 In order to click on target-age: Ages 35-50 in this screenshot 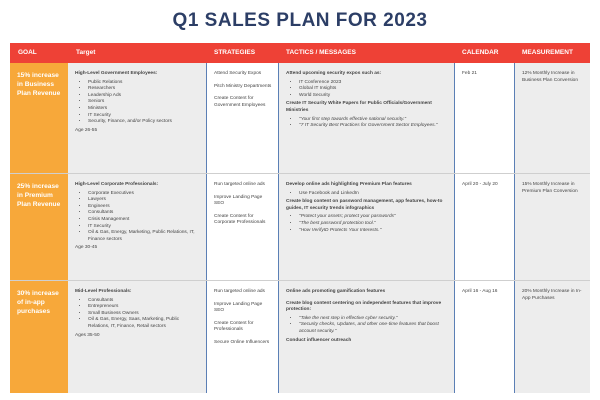, I will do `click(87, 335)`.